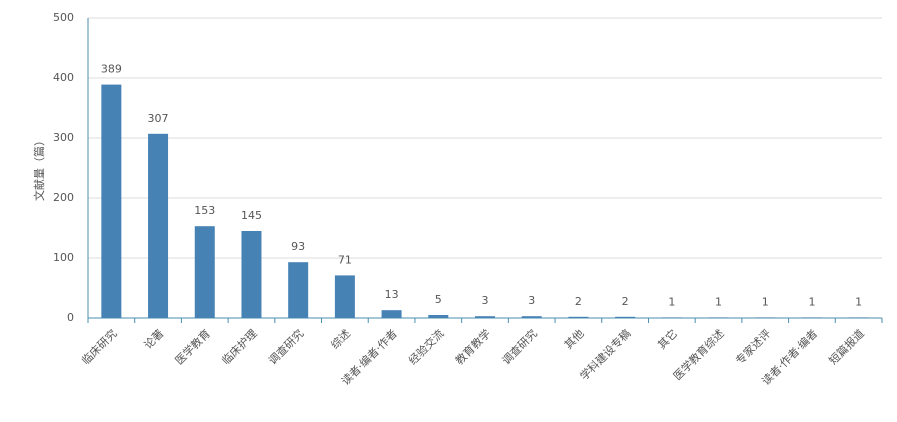  Describe the element at coordinates (158, 118) in the screenshot. I see `data-label: 307` at that location.